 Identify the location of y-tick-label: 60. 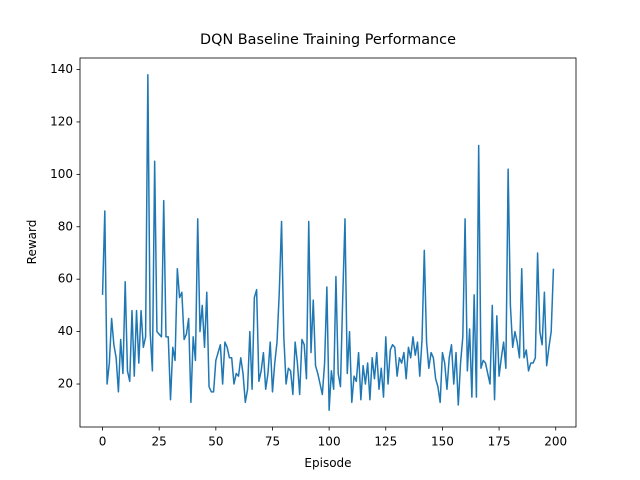
(65, 279).